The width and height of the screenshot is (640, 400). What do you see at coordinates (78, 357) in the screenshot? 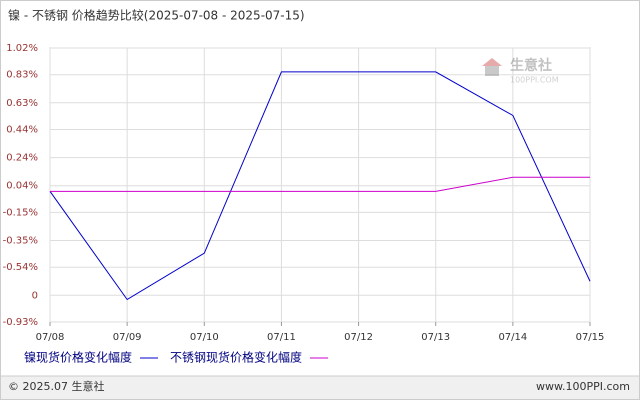
I see `legend-label: 镍现货价格变化幅度` at bounding box center [78, 357].